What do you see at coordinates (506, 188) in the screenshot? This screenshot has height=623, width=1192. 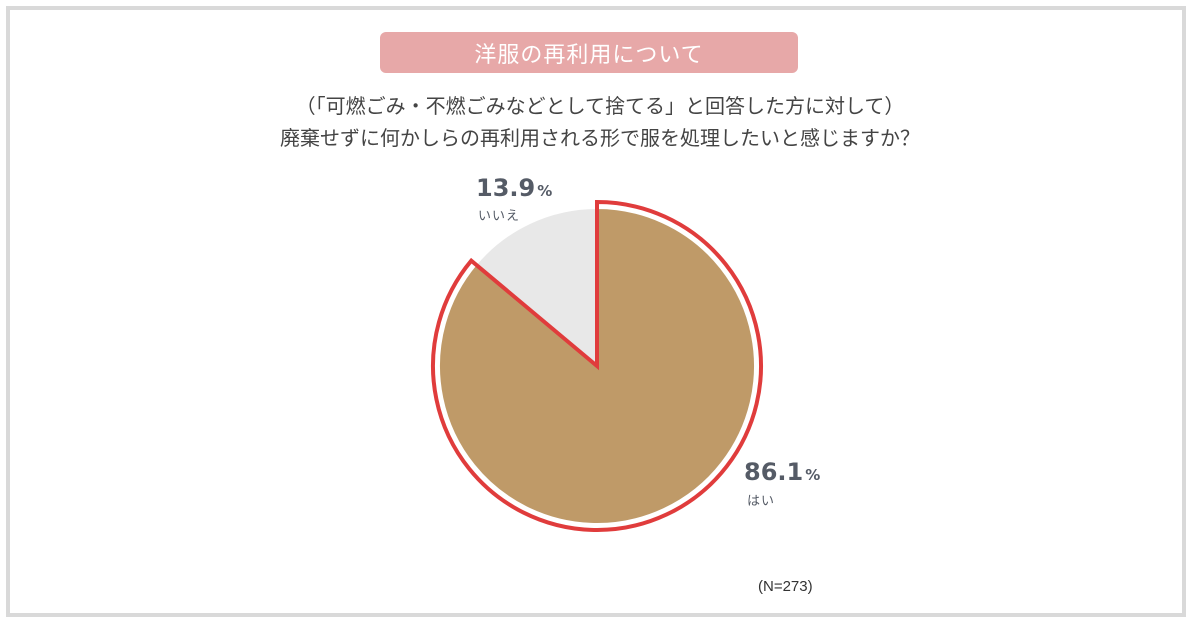 I see `no-percent-value: 13.9` at bounding box center [506, 188].